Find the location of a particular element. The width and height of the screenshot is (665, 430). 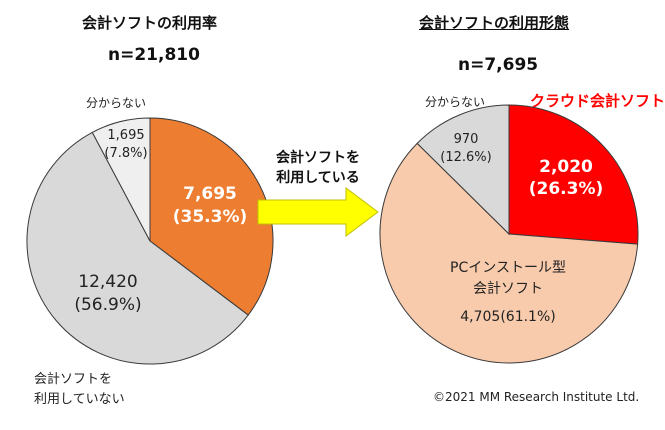

right-slice-unknown-percent: (12.6%) is located at coordinates (465, 157).